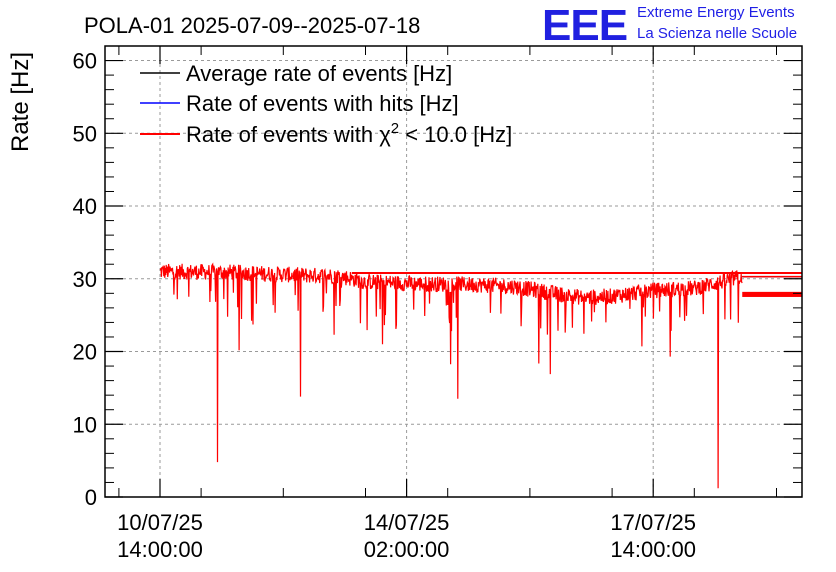 The image size is (836, 572). I want to click on y-tick-label: 30, so click(85, 279).